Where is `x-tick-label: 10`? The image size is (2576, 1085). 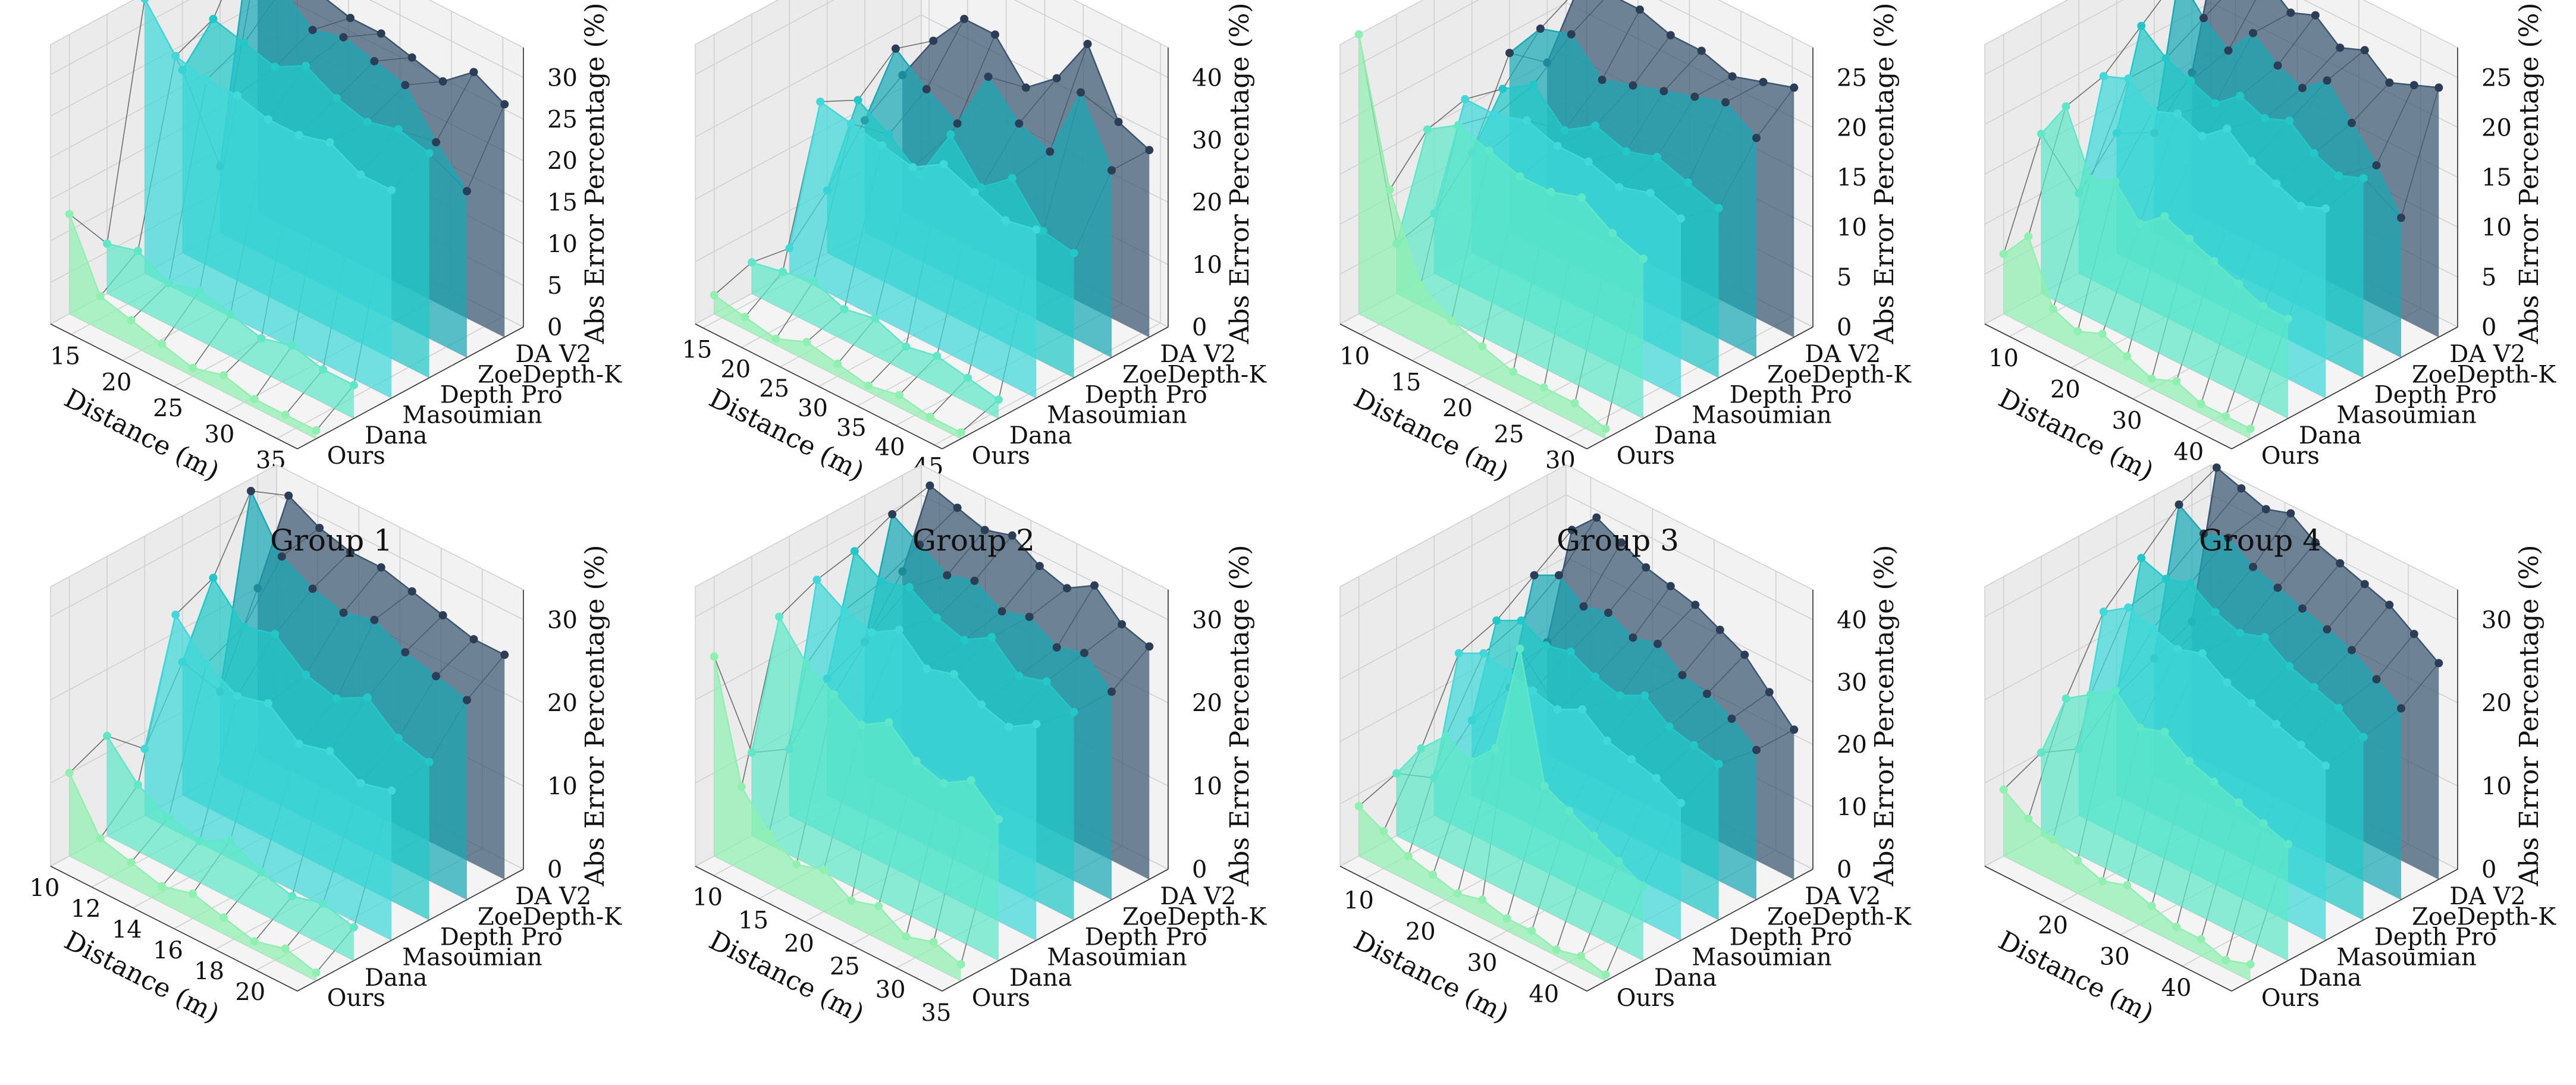 x-tick-label: 10 is located at coordinates (45, 888).